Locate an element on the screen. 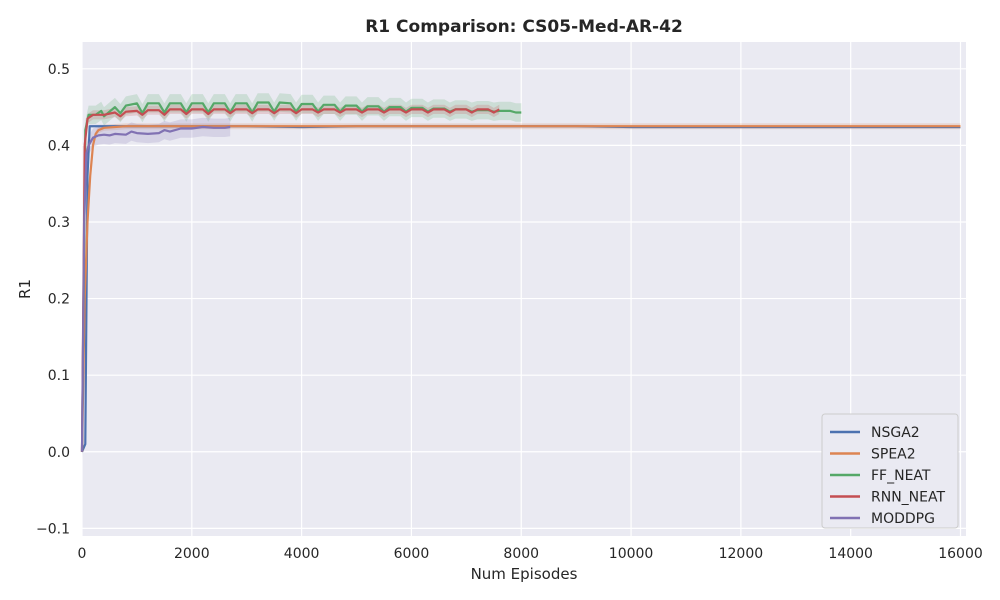 Image resolution: width=1000 pixels, height=600 pixels. legend-label: SPEA2 is located at coordinates (893, 455).